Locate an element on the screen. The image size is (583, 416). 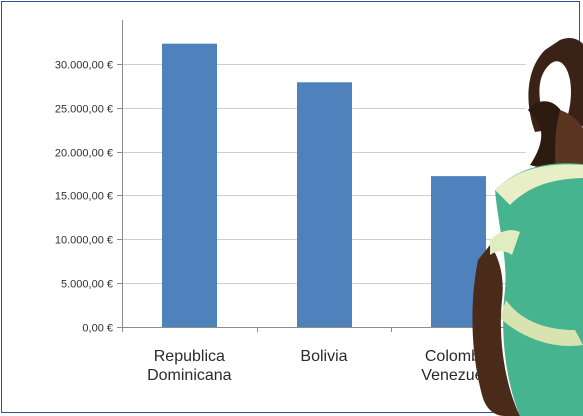
y-tick-label: 10.000,00 € is located at coordinates (84, 241).